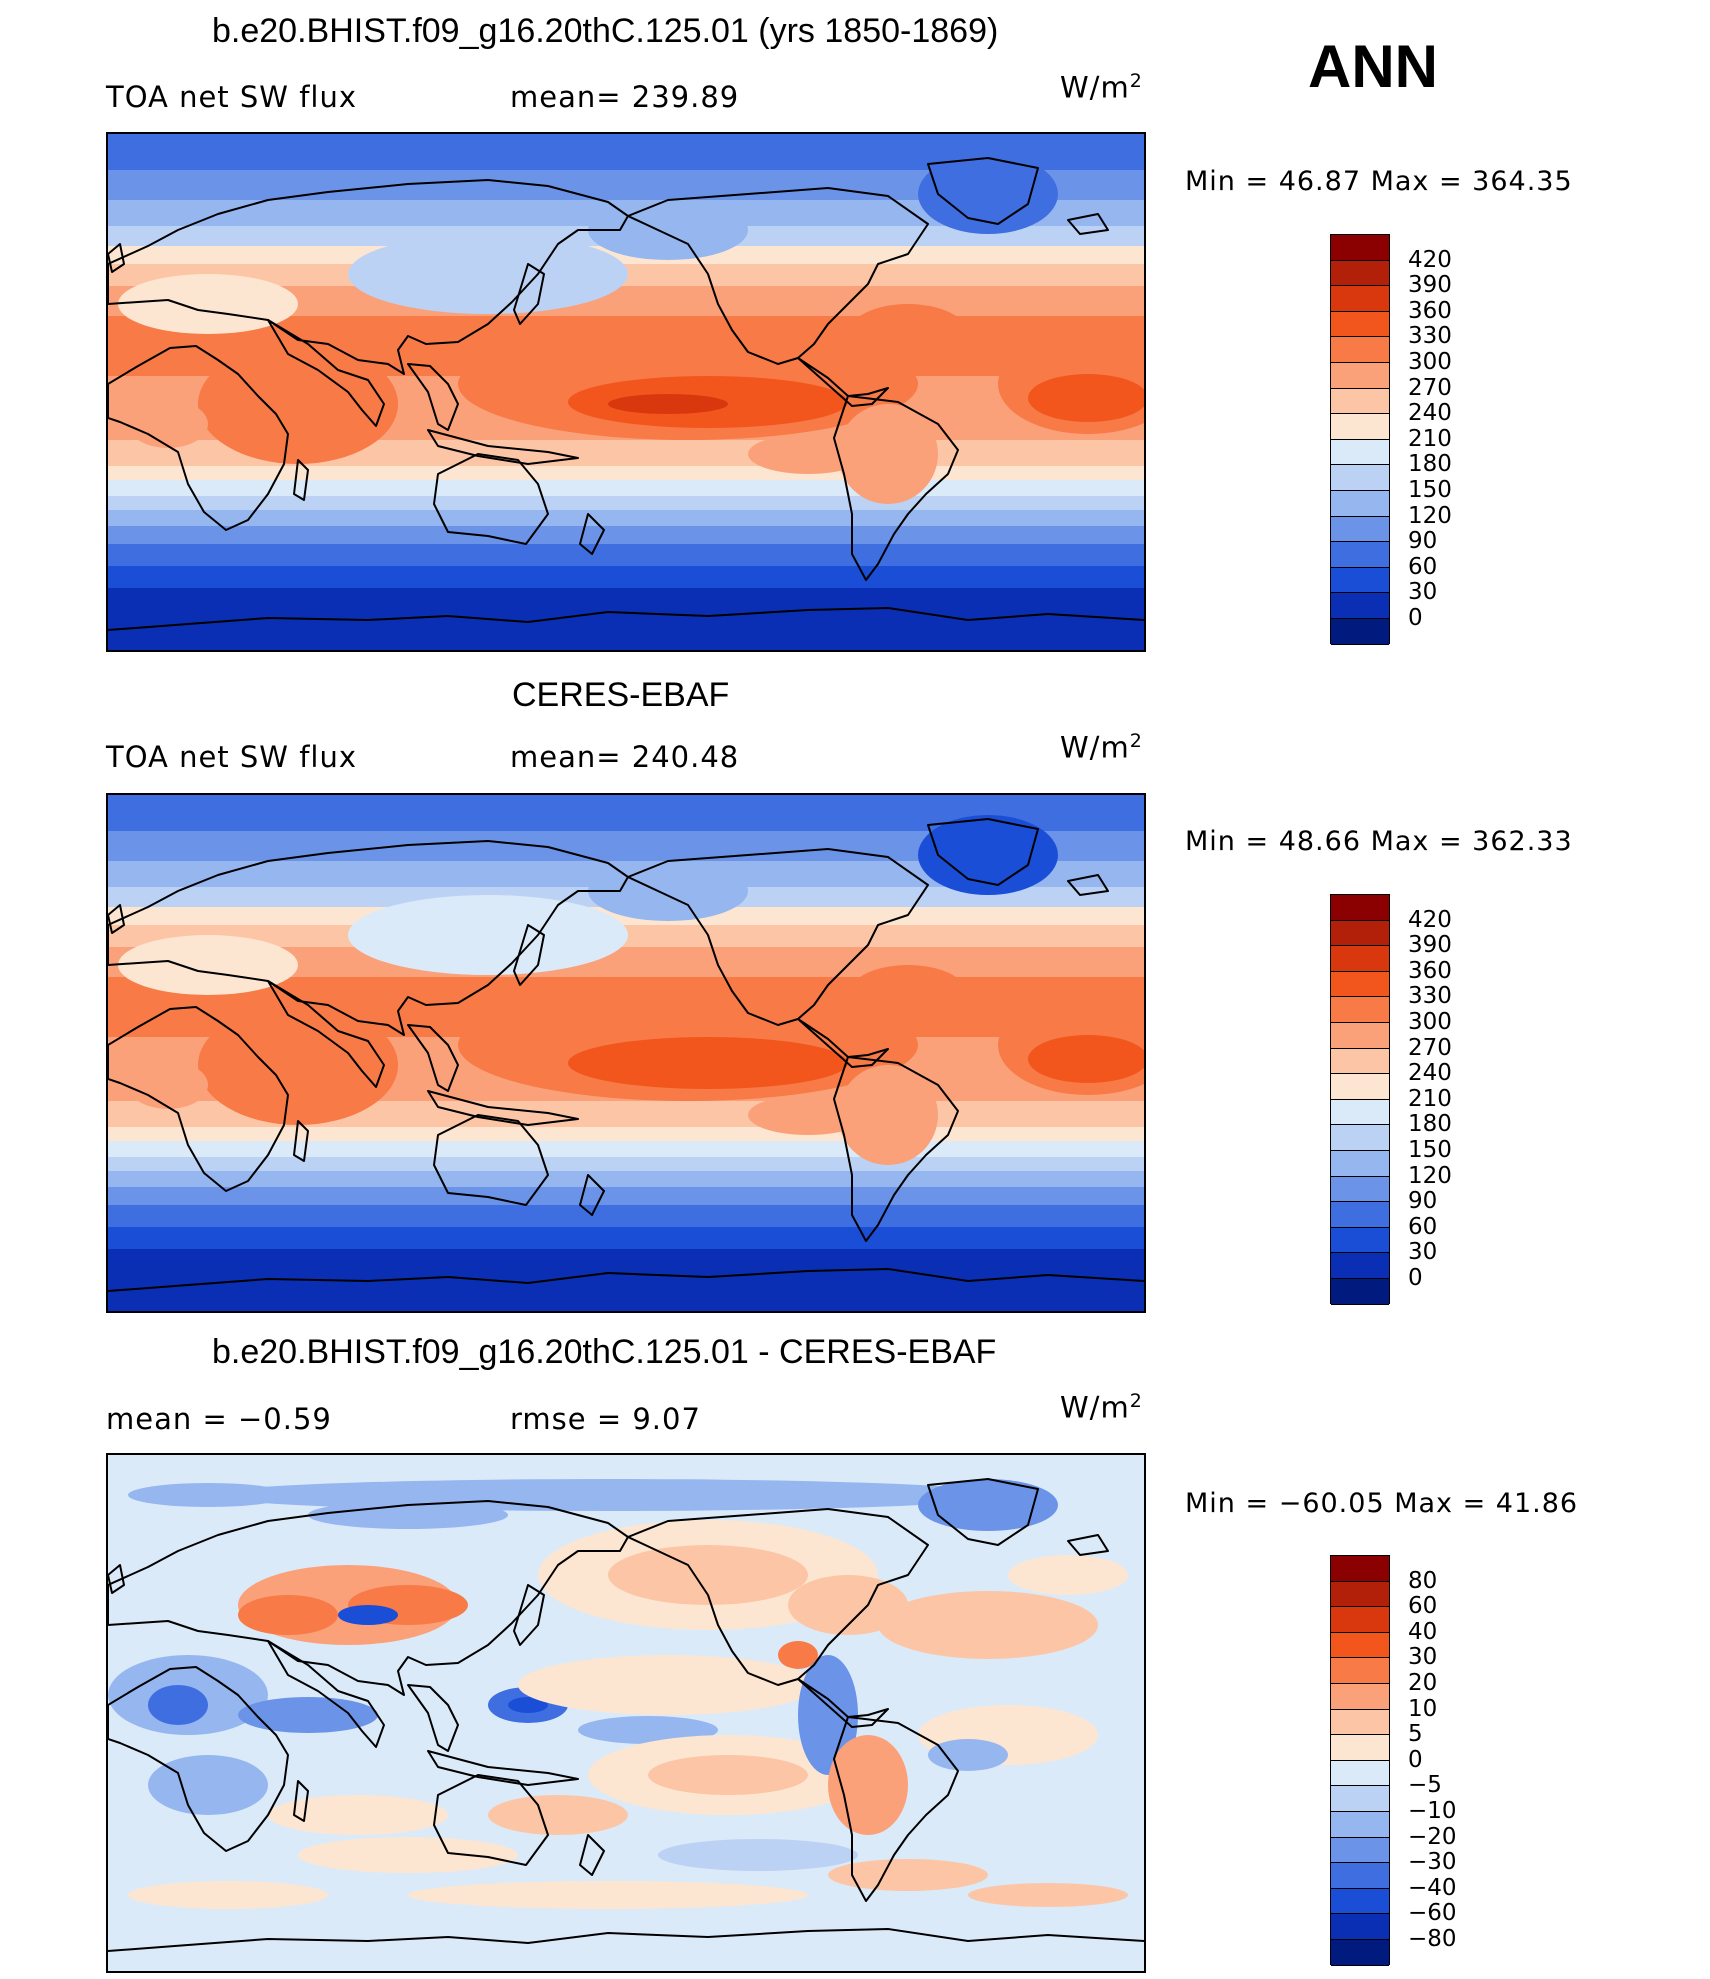  Describe the element at coordinates (1432, 1939) in the screenshot. I see `colorbar-level-label: −80` at that location.